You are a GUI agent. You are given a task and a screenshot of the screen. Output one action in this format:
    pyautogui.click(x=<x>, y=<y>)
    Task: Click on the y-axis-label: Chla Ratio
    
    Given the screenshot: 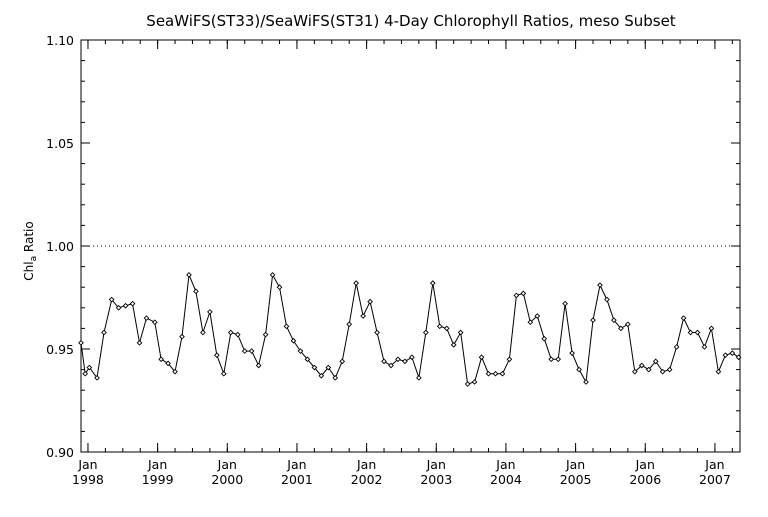 What is the action you would take?
    pyautogui.click(x=30, y=250)
    